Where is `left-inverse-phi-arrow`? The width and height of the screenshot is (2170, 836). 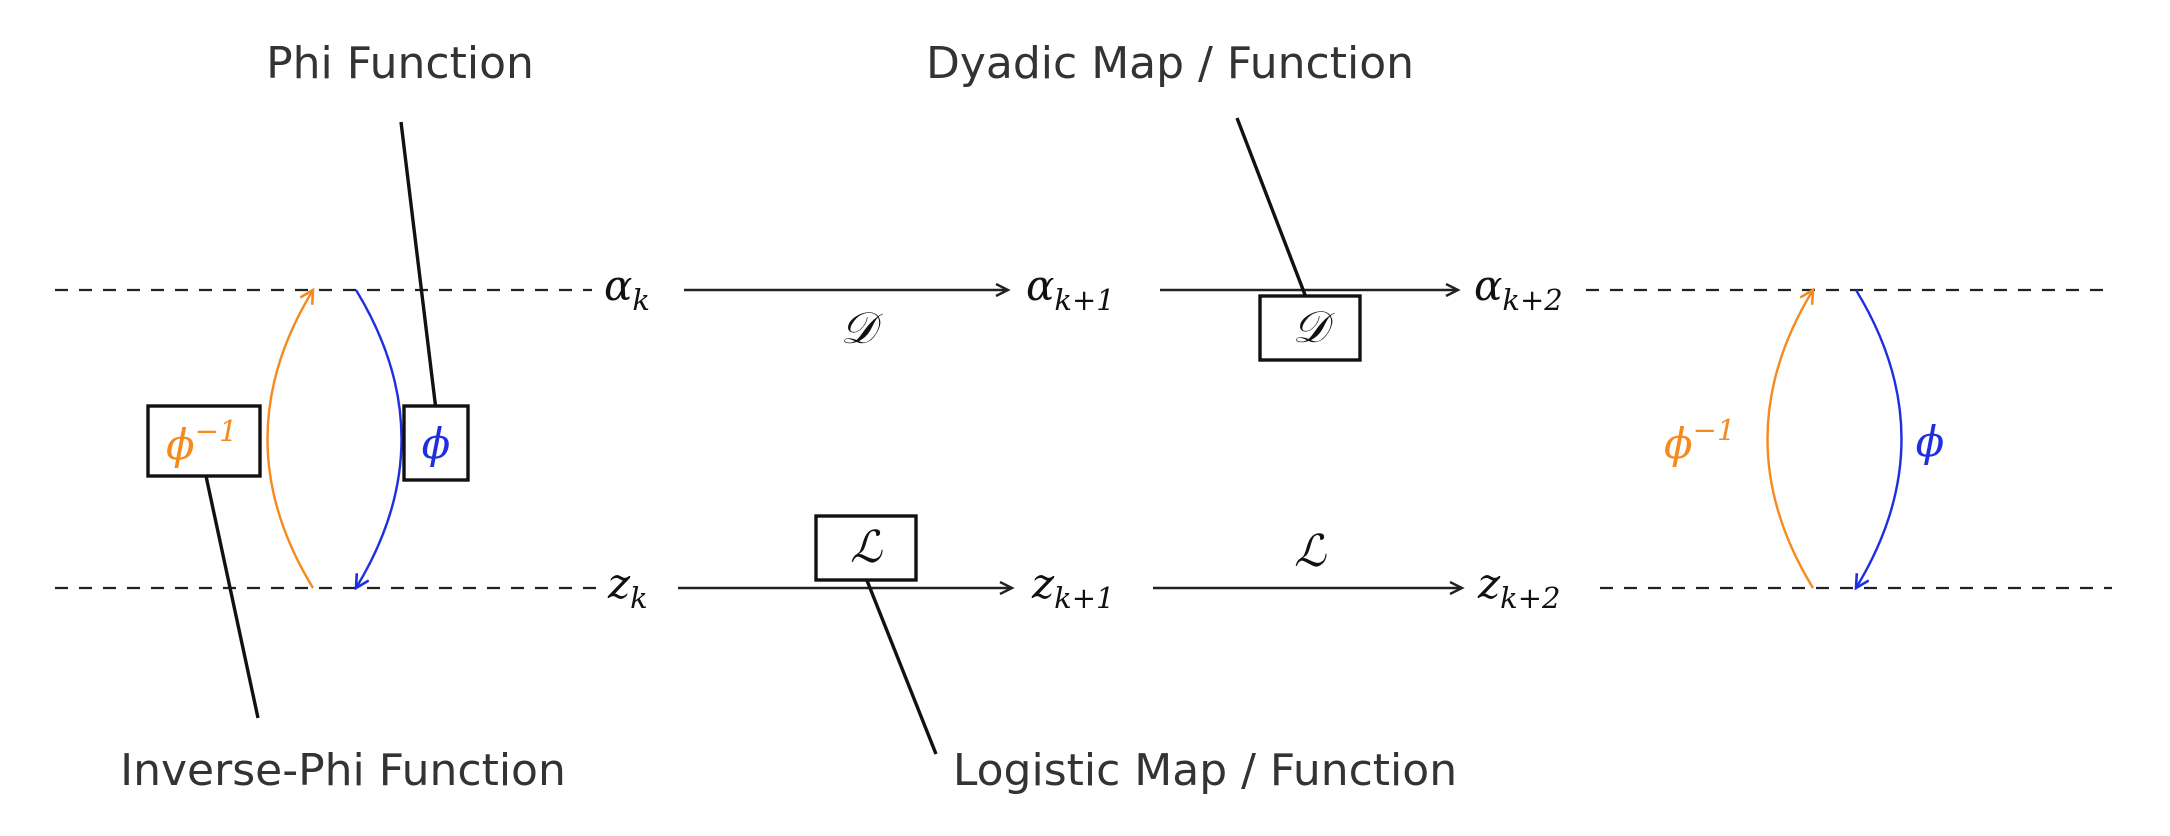 left-inverse-phi-arrow is located at coordinates (290, 439).